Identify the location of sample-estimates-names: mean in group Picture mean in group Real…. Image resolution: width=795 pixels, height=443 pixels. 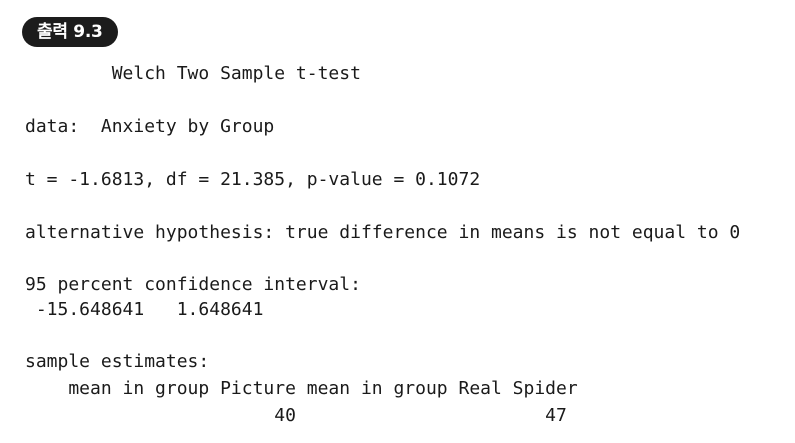
(301, 388).